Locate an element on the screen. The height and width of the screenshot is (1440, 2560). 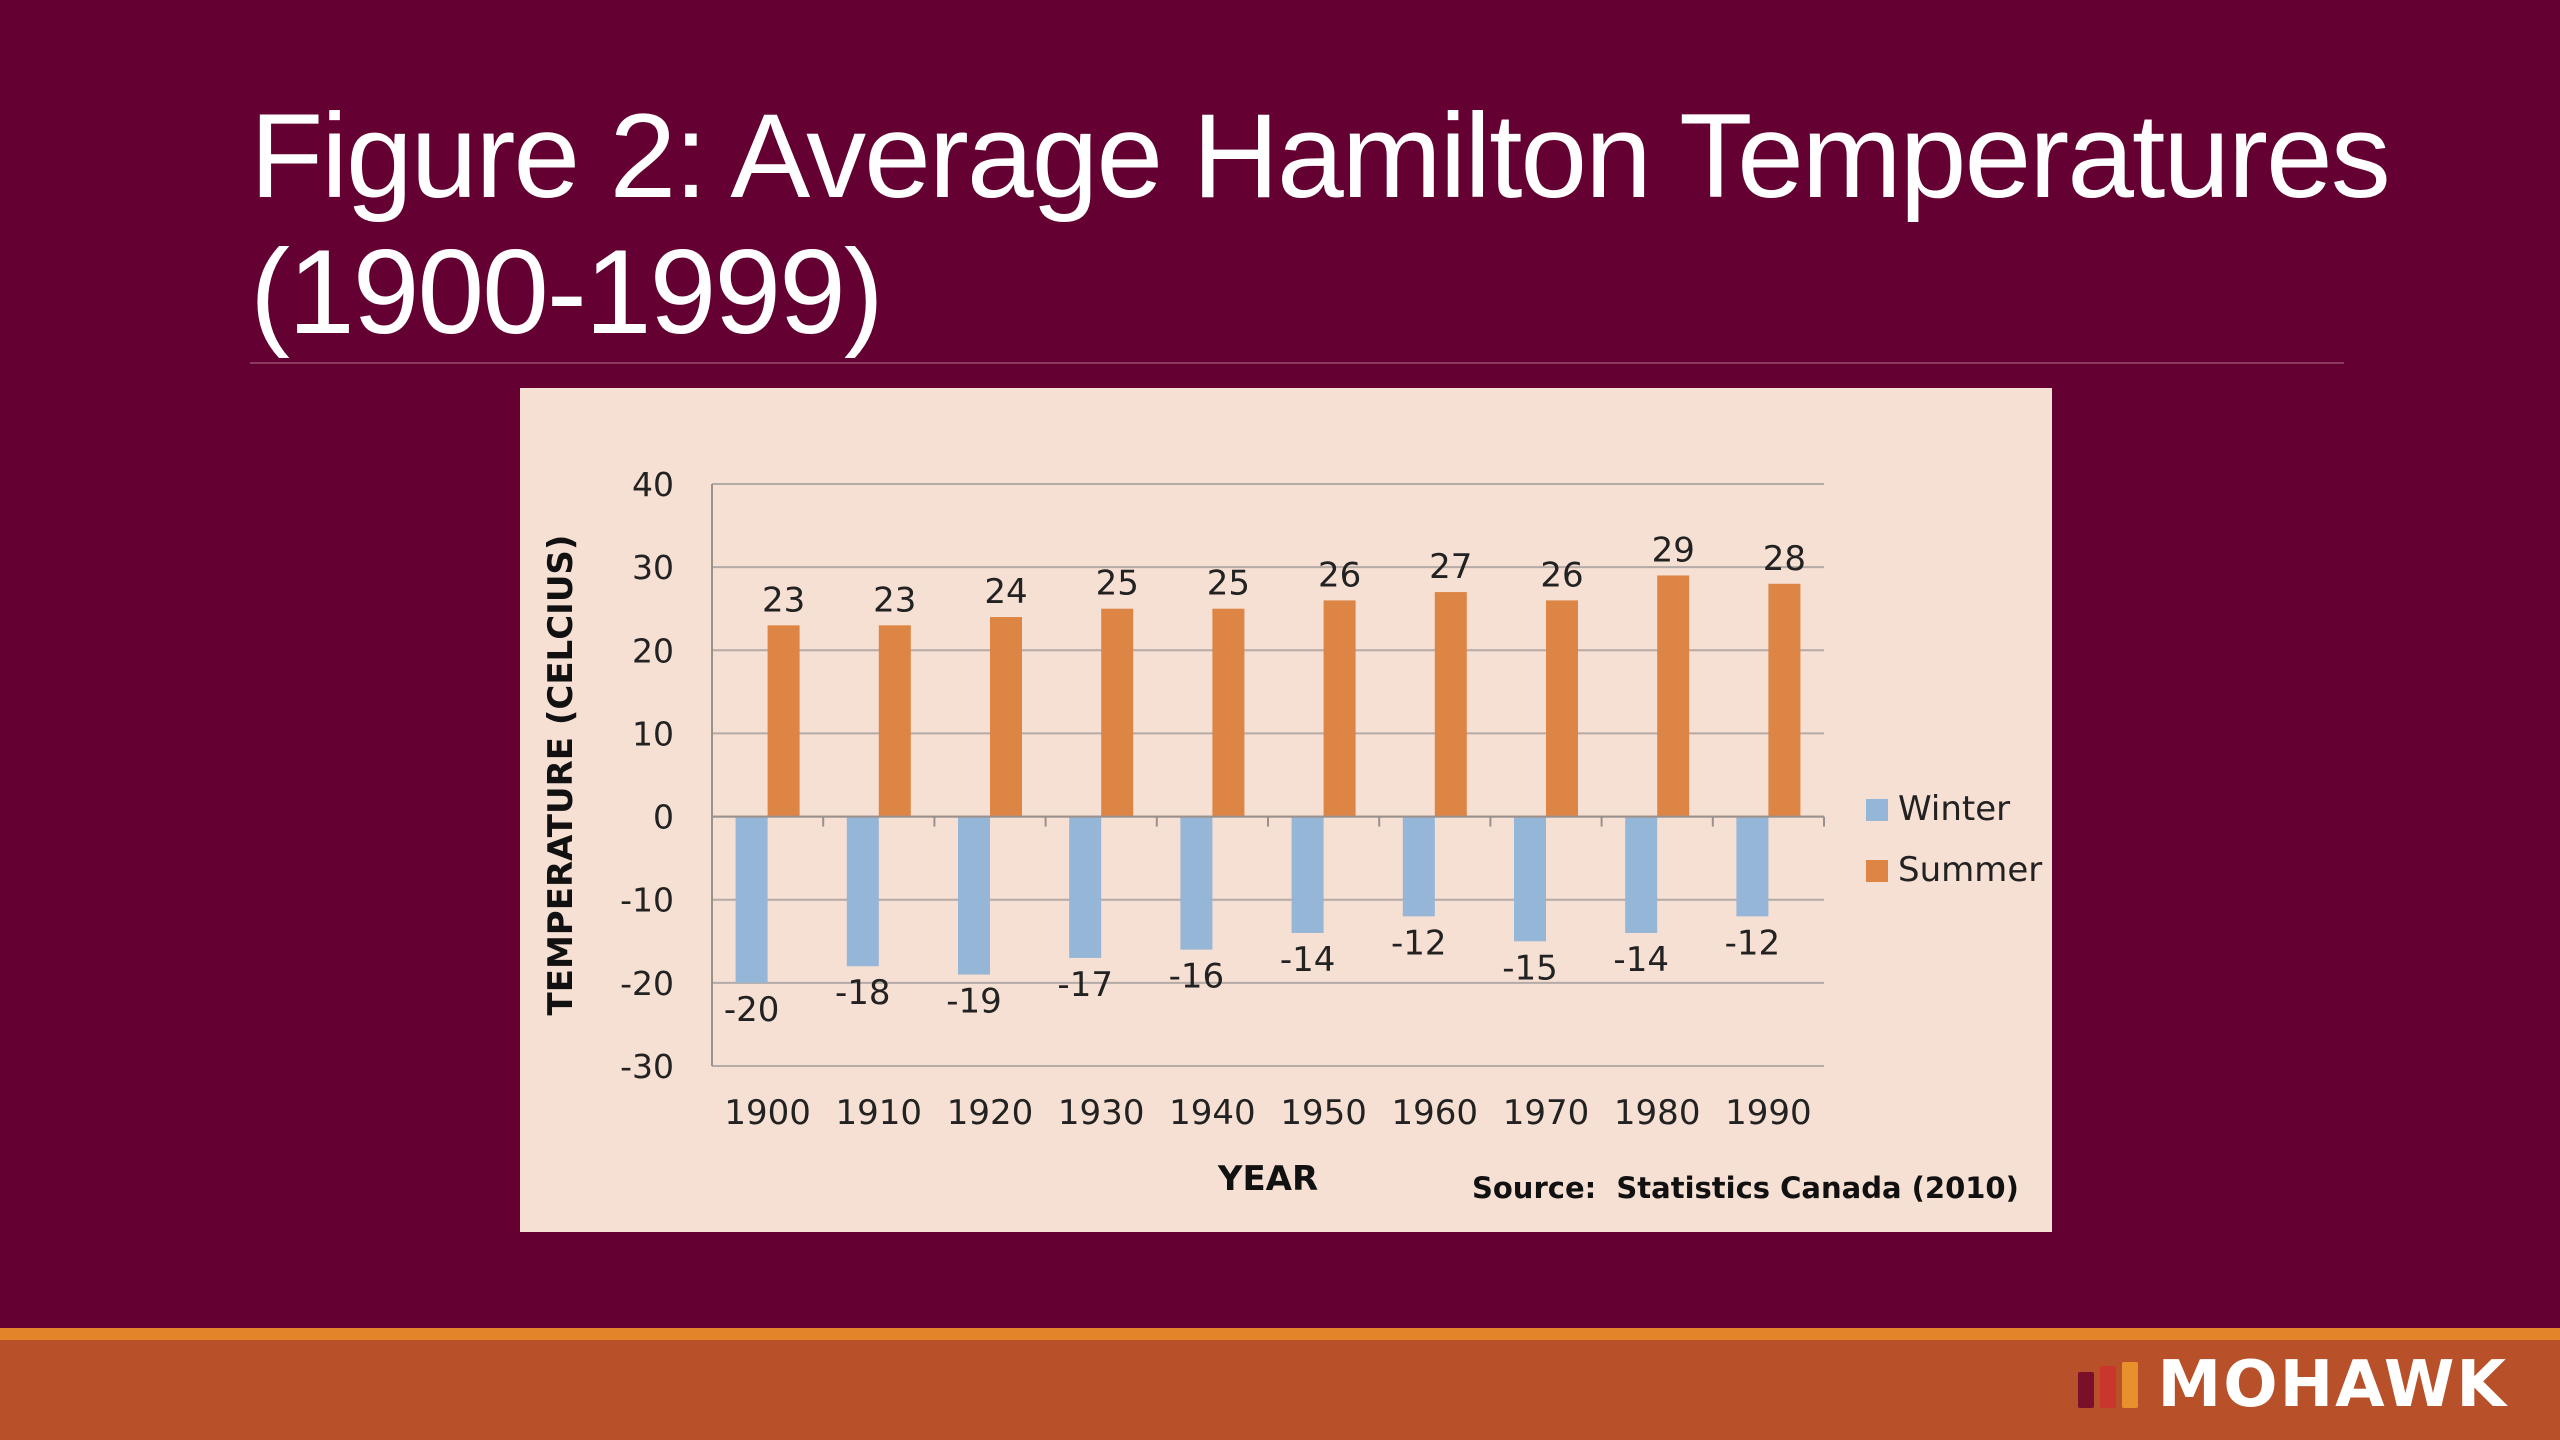
data-label-winter: -20 is located at coordinates (752, 1010).